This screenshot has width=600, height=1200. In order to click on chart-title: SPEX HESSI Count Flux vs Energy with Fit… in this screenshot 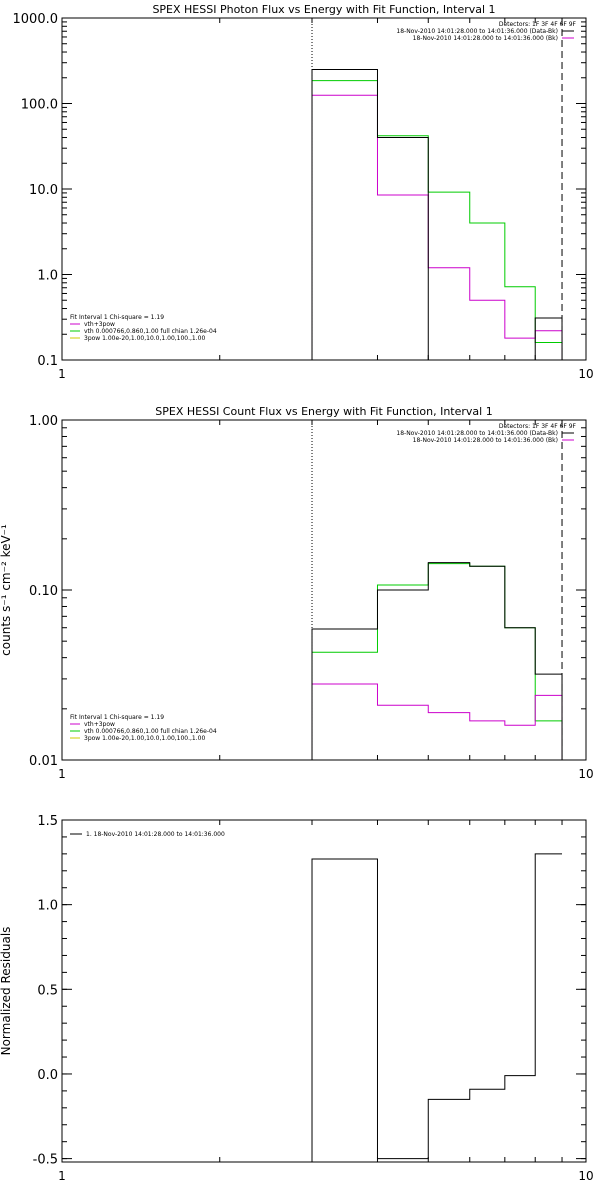, I will do `click(323, 411)`.